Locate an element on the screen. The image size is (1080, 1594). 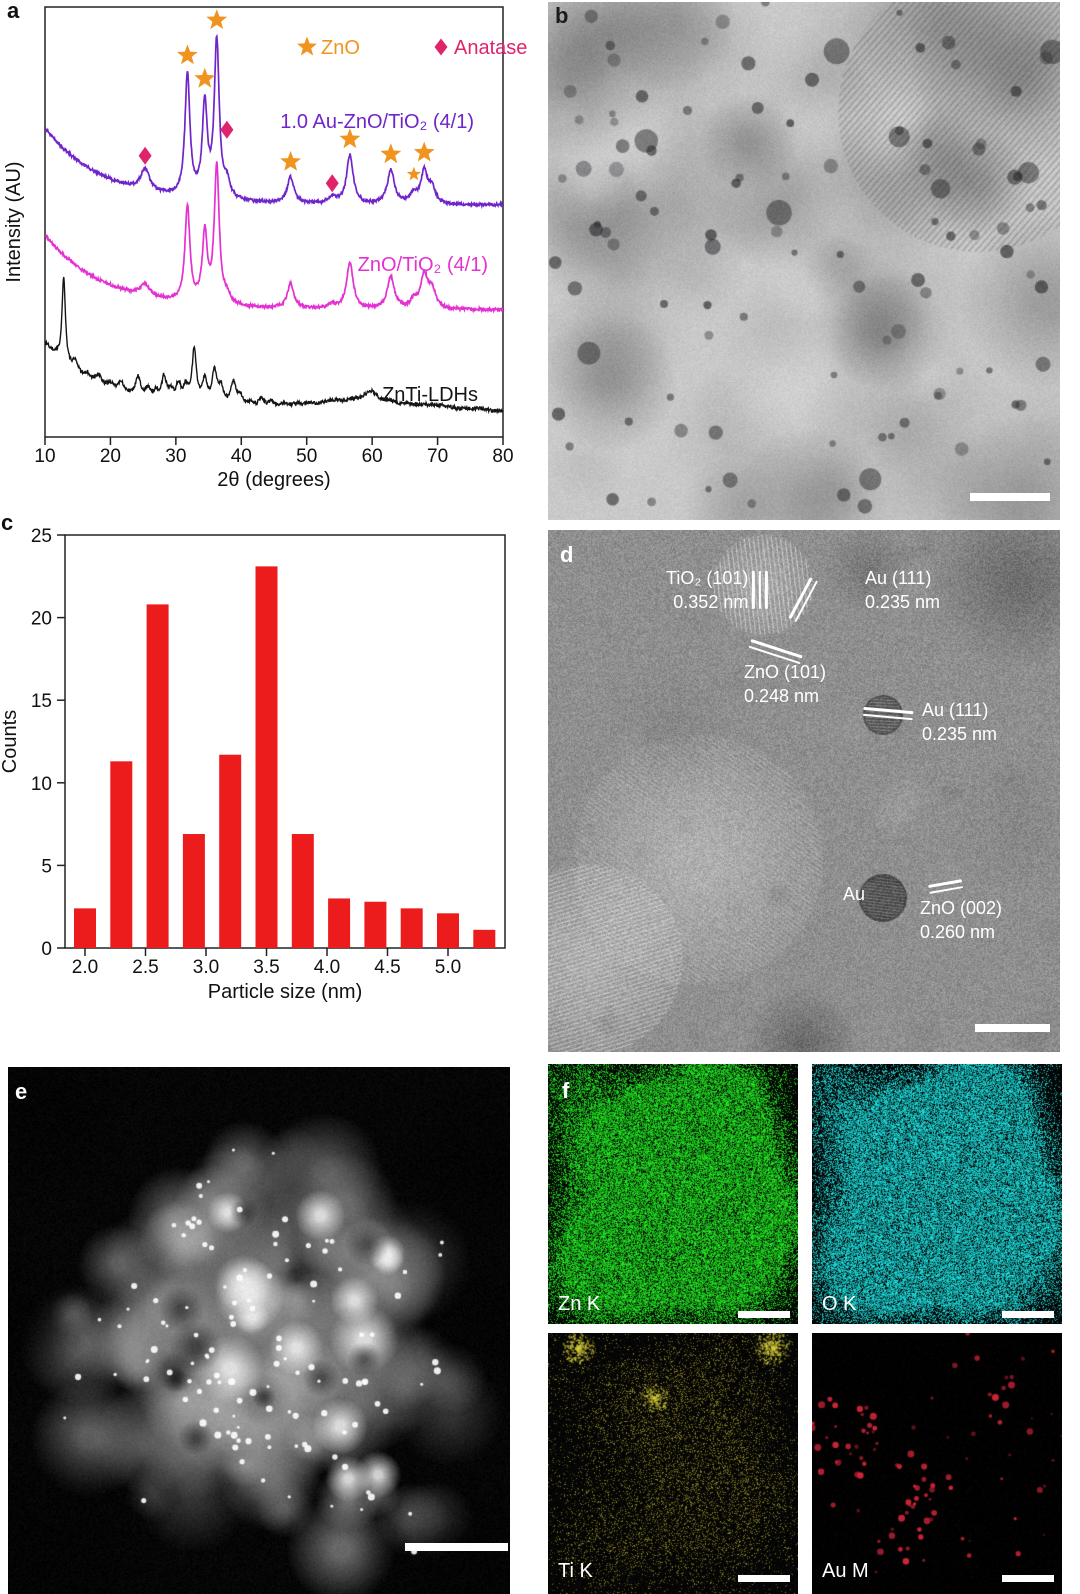
panel-c-label: c is located at coordinates (7, 522).